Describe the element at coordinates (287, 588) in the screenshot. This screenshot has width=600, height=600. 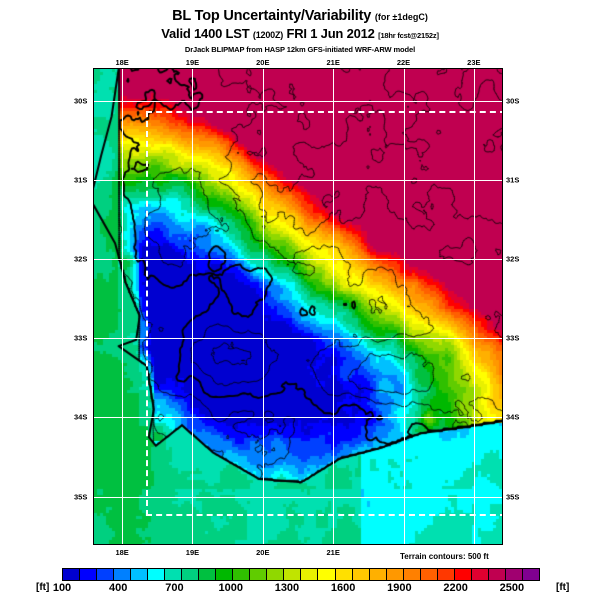
I see `colorbar-tick-1300: 1300` at that location.